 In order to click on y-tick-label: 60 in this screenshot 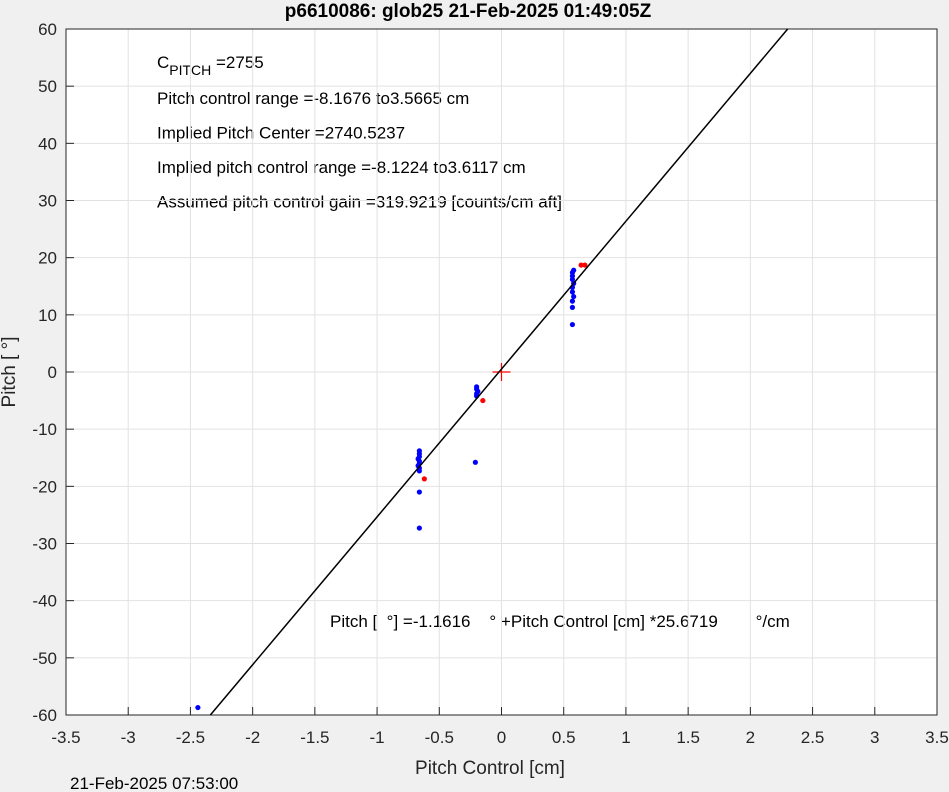, I will do `click(47, 29)`.